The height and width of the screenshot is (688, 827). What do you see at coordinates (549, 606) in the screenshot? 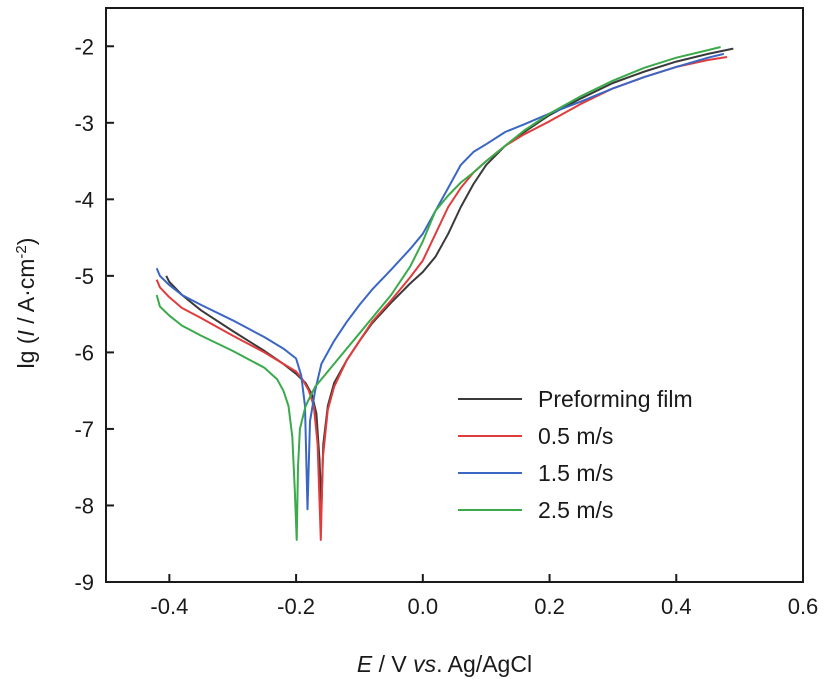
I see `x-tick-label: 0.2` at bounding box center [549, 606].